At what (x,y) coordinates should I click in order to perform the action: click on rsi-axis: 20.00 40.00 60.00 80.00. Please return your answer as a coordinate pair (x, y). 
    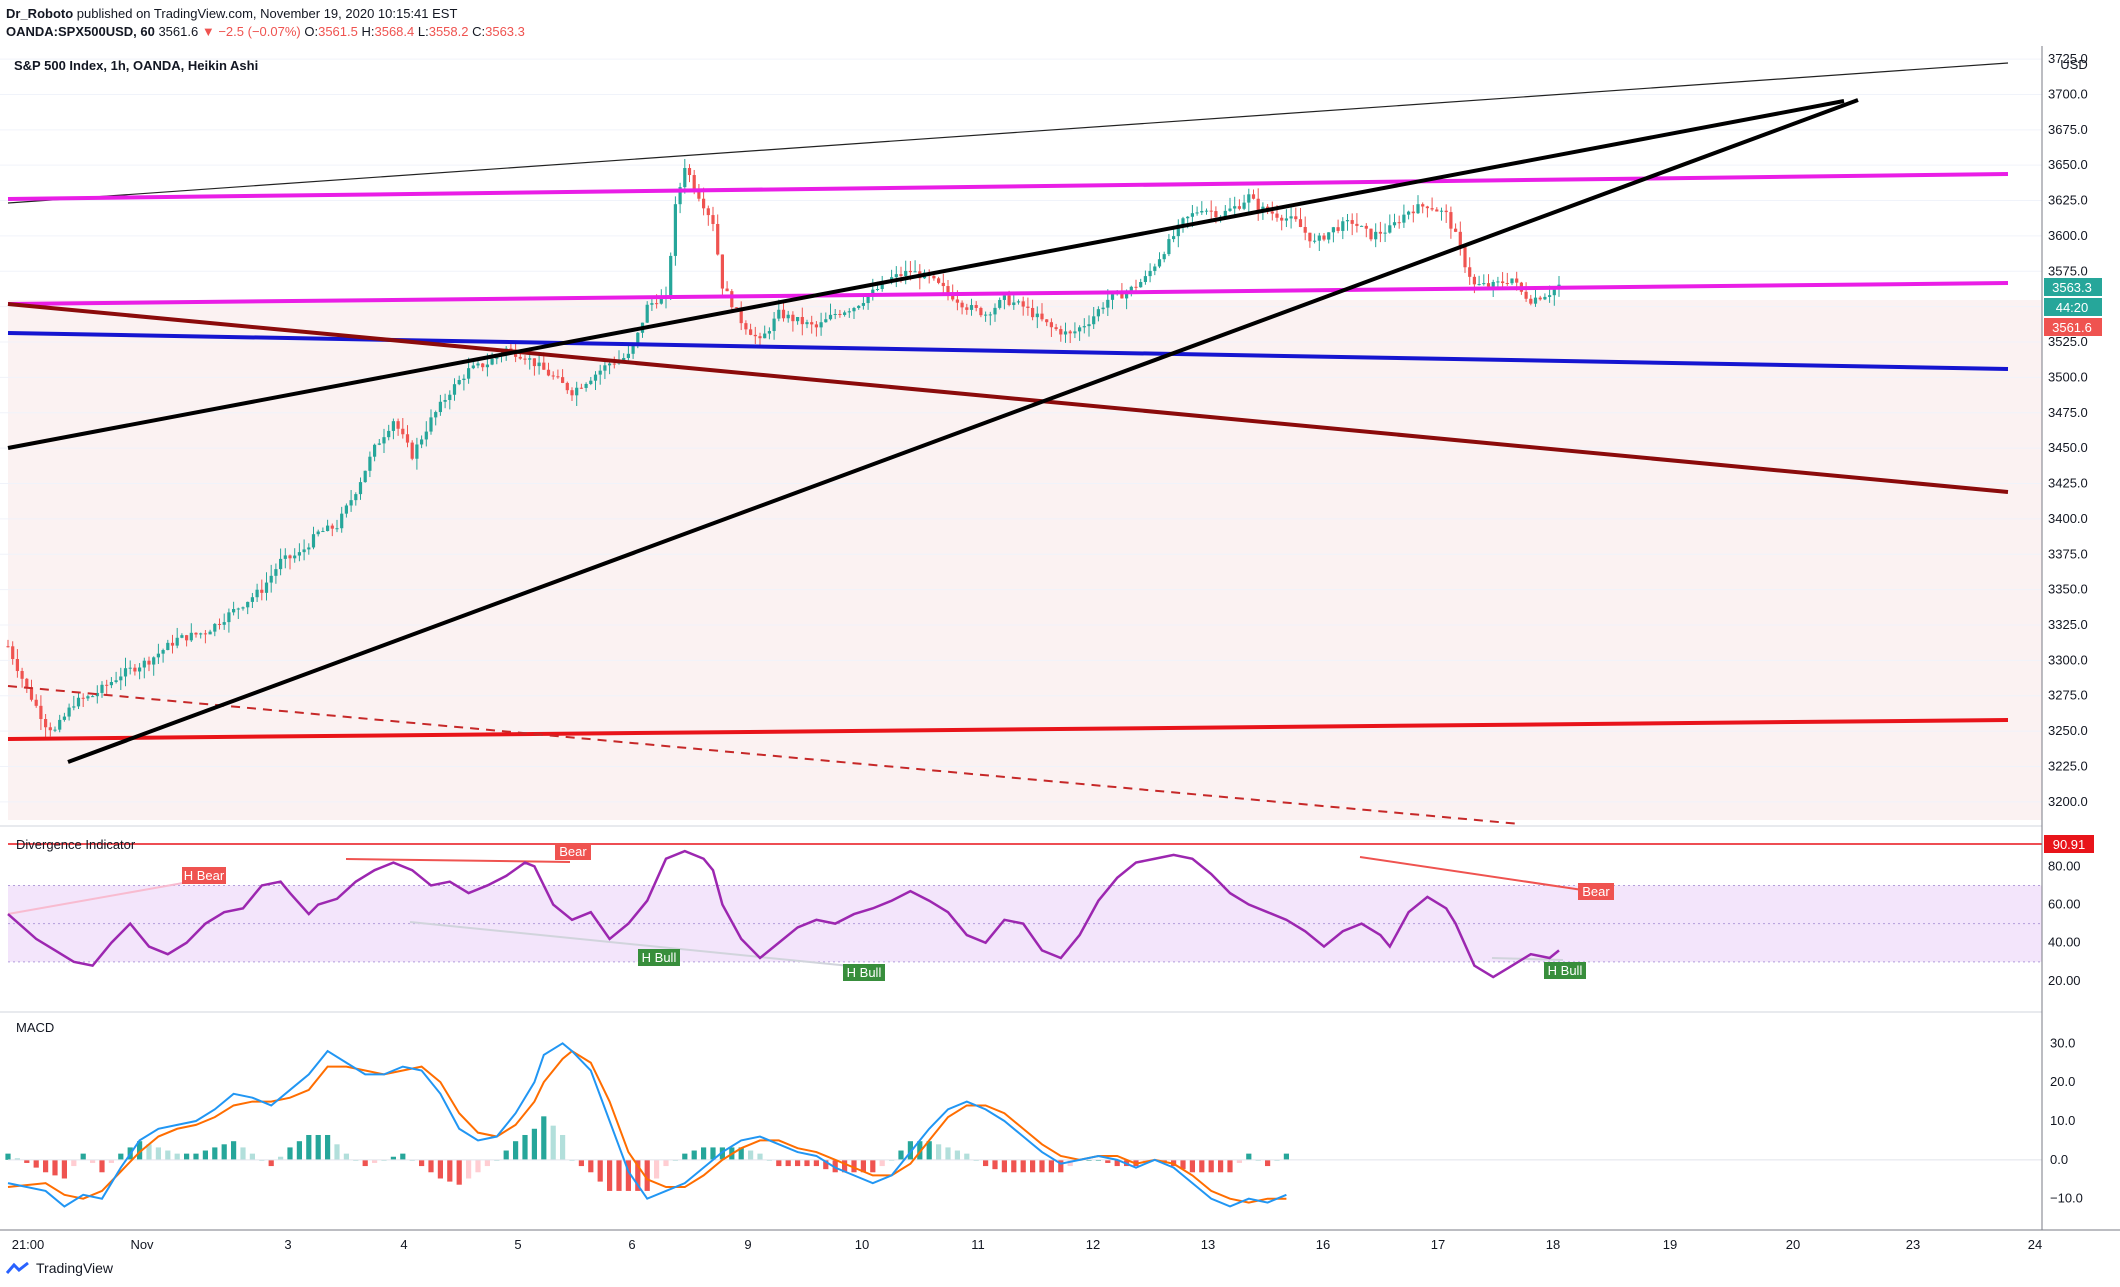
    Looking at the image, I should click on (2064, 923).